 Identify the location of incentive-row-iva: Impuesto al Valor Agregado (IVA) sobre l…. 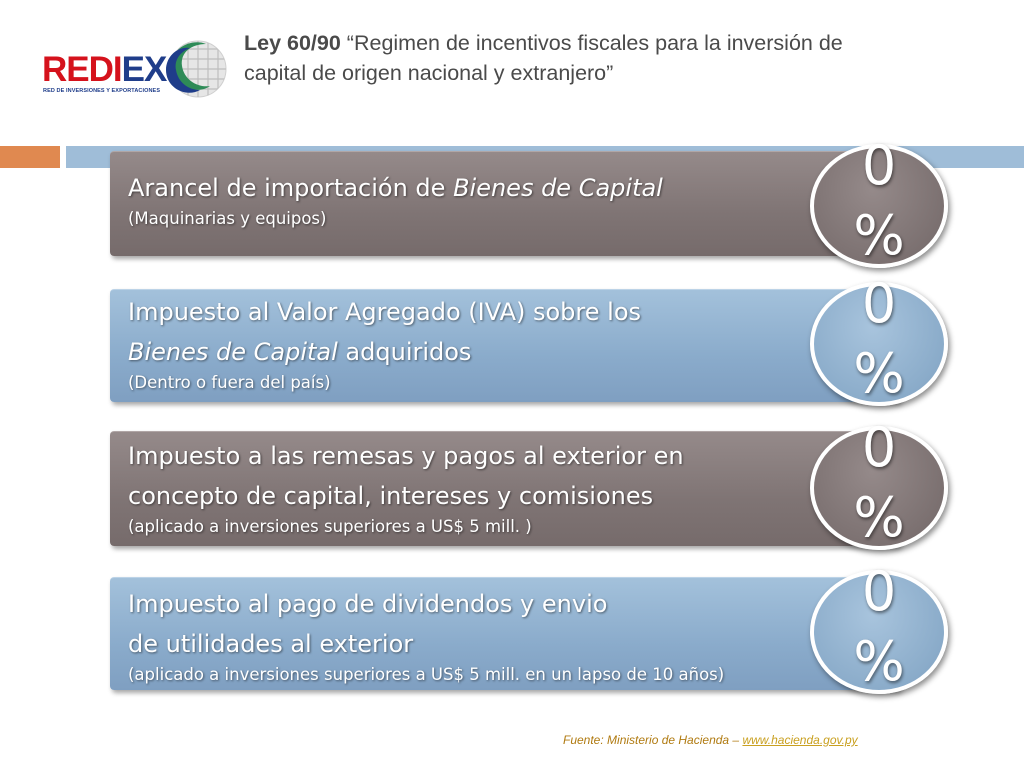
(505, 345).